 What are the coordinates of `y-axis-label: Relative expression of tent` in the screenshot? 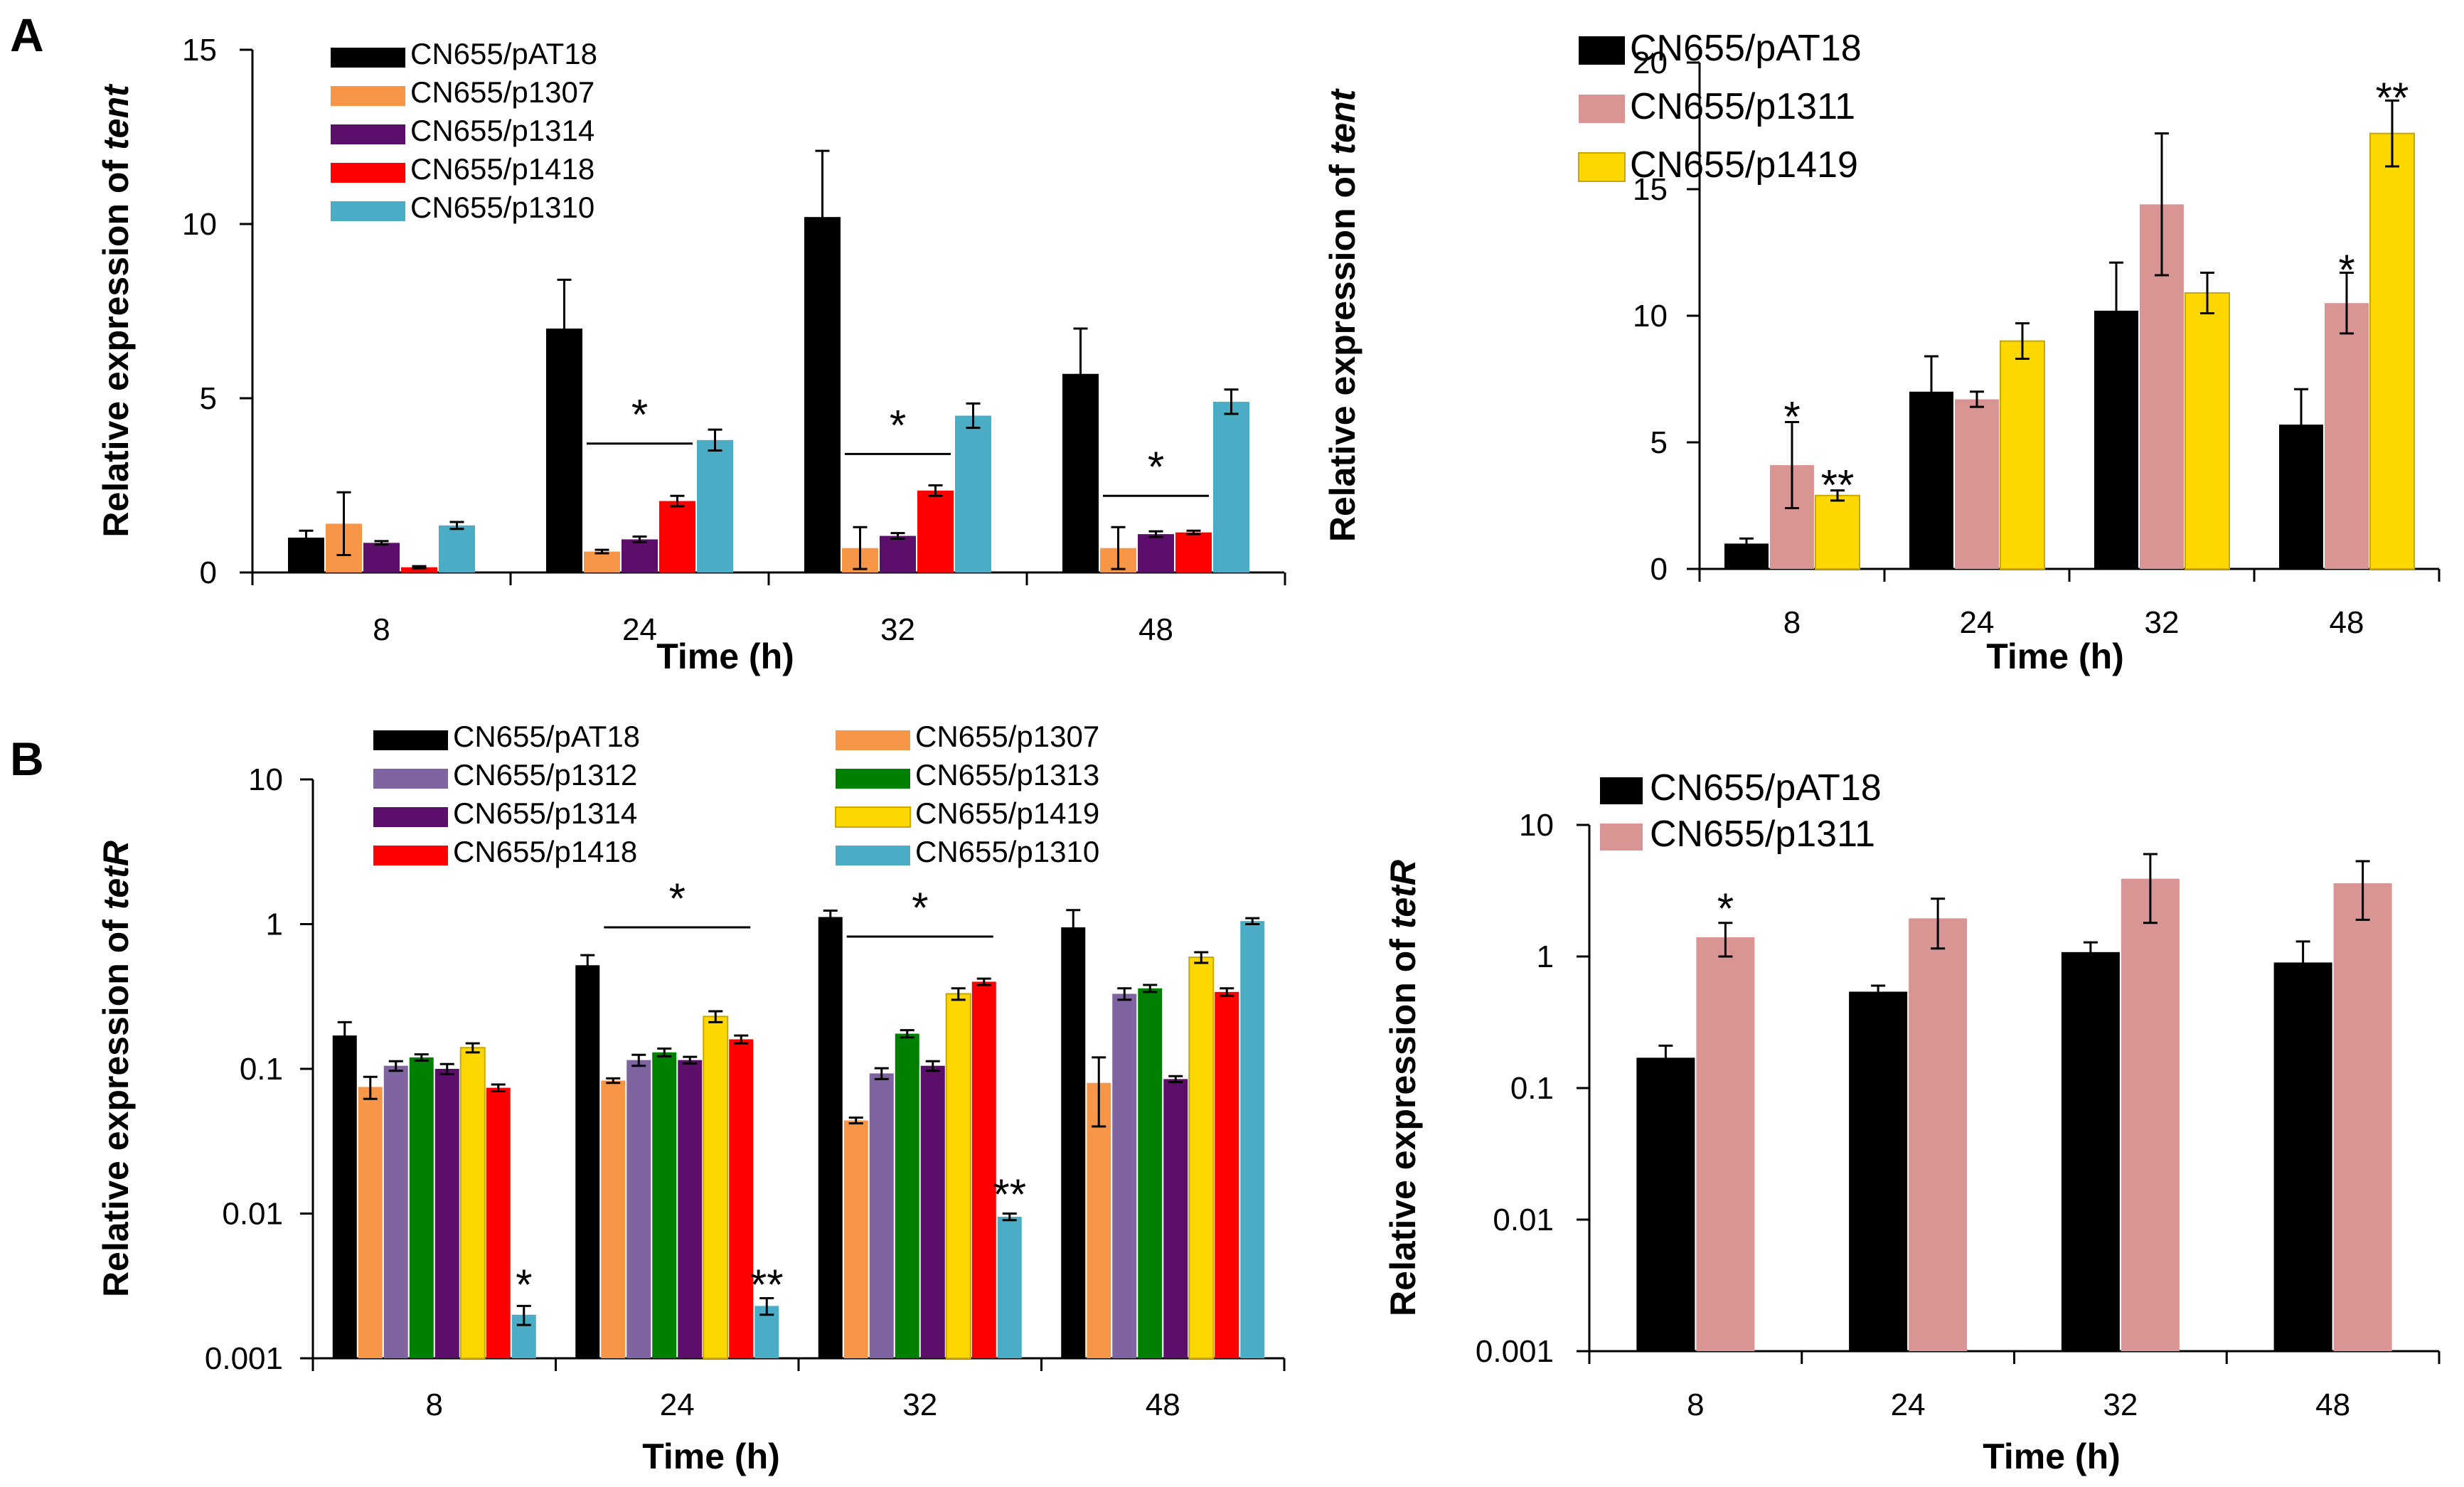 It's located at (1342, 315).